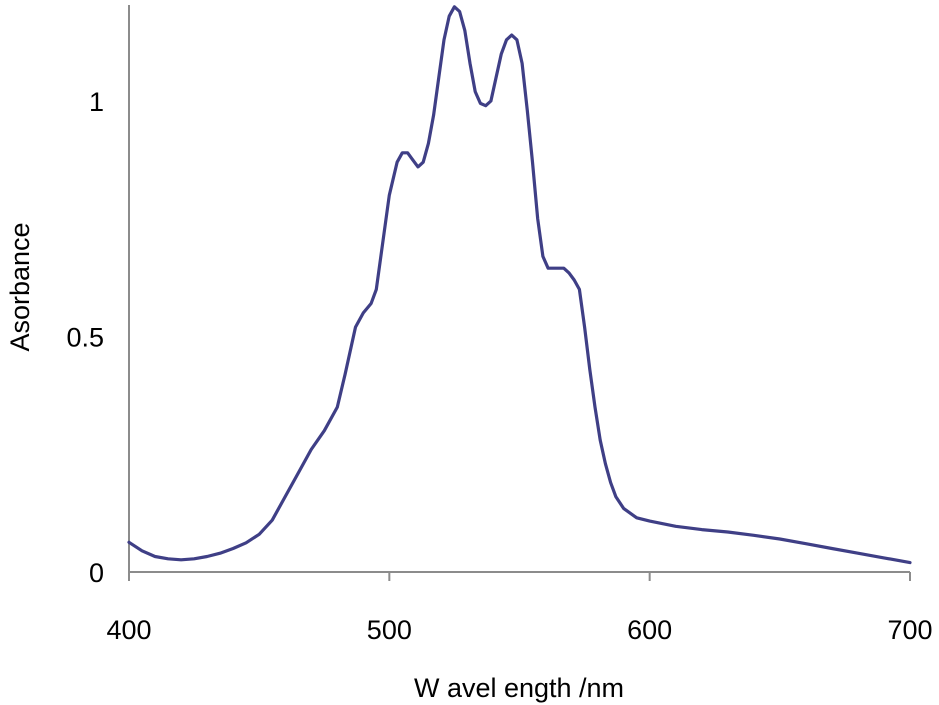  I want to click on y-axis-ticks: 00.51, so click(85, 337).